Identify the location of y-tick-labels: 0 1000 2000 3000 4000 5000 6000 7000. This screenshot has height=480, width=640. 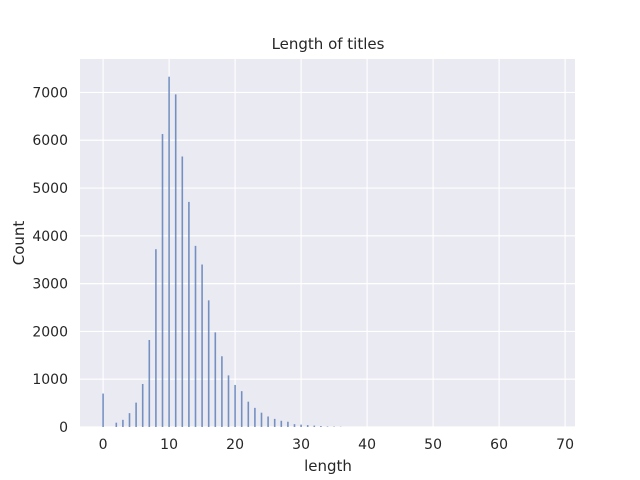
(50, 260).